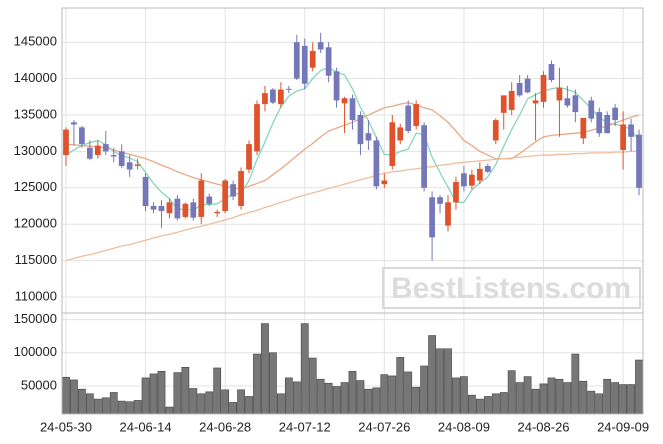 The image size is (663, 444). I want to click on y-tick-label: 100000, so click(35, 351).